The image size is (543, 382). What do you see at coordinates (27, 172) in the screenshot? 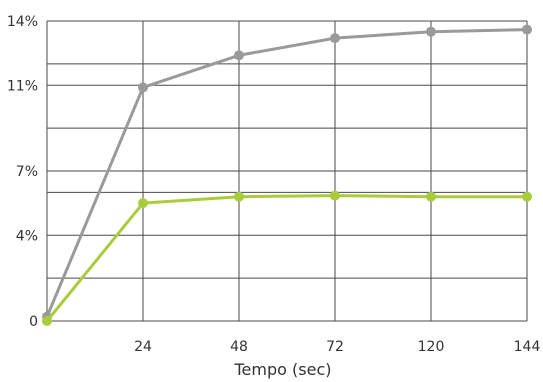
I see `y-tick-label: 7%` at bounding box center [27, 172].